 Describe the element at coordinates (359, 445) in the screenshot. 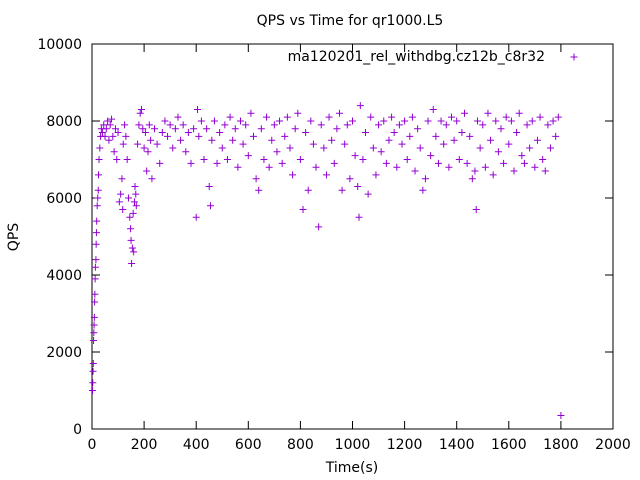

I see `x-tick-labels: 0 200 400 600 800 1000 1200 1400 1600 1800 2000` at that location.